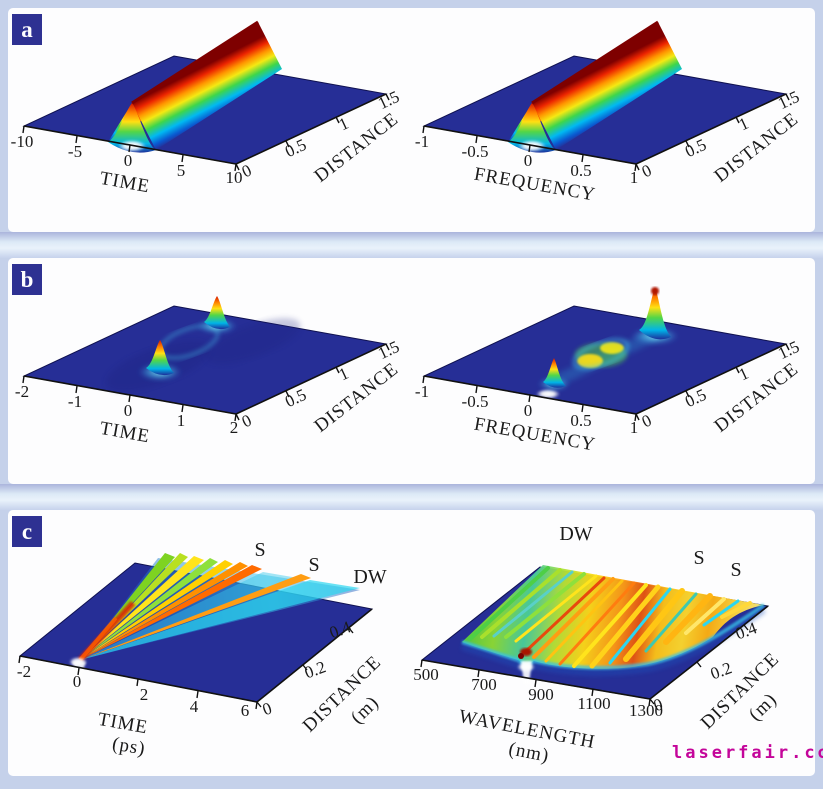 Image resolution: width=823 pixels, height=789 pixels. I want to click on x-tick-label: 4, so click(194, 706).